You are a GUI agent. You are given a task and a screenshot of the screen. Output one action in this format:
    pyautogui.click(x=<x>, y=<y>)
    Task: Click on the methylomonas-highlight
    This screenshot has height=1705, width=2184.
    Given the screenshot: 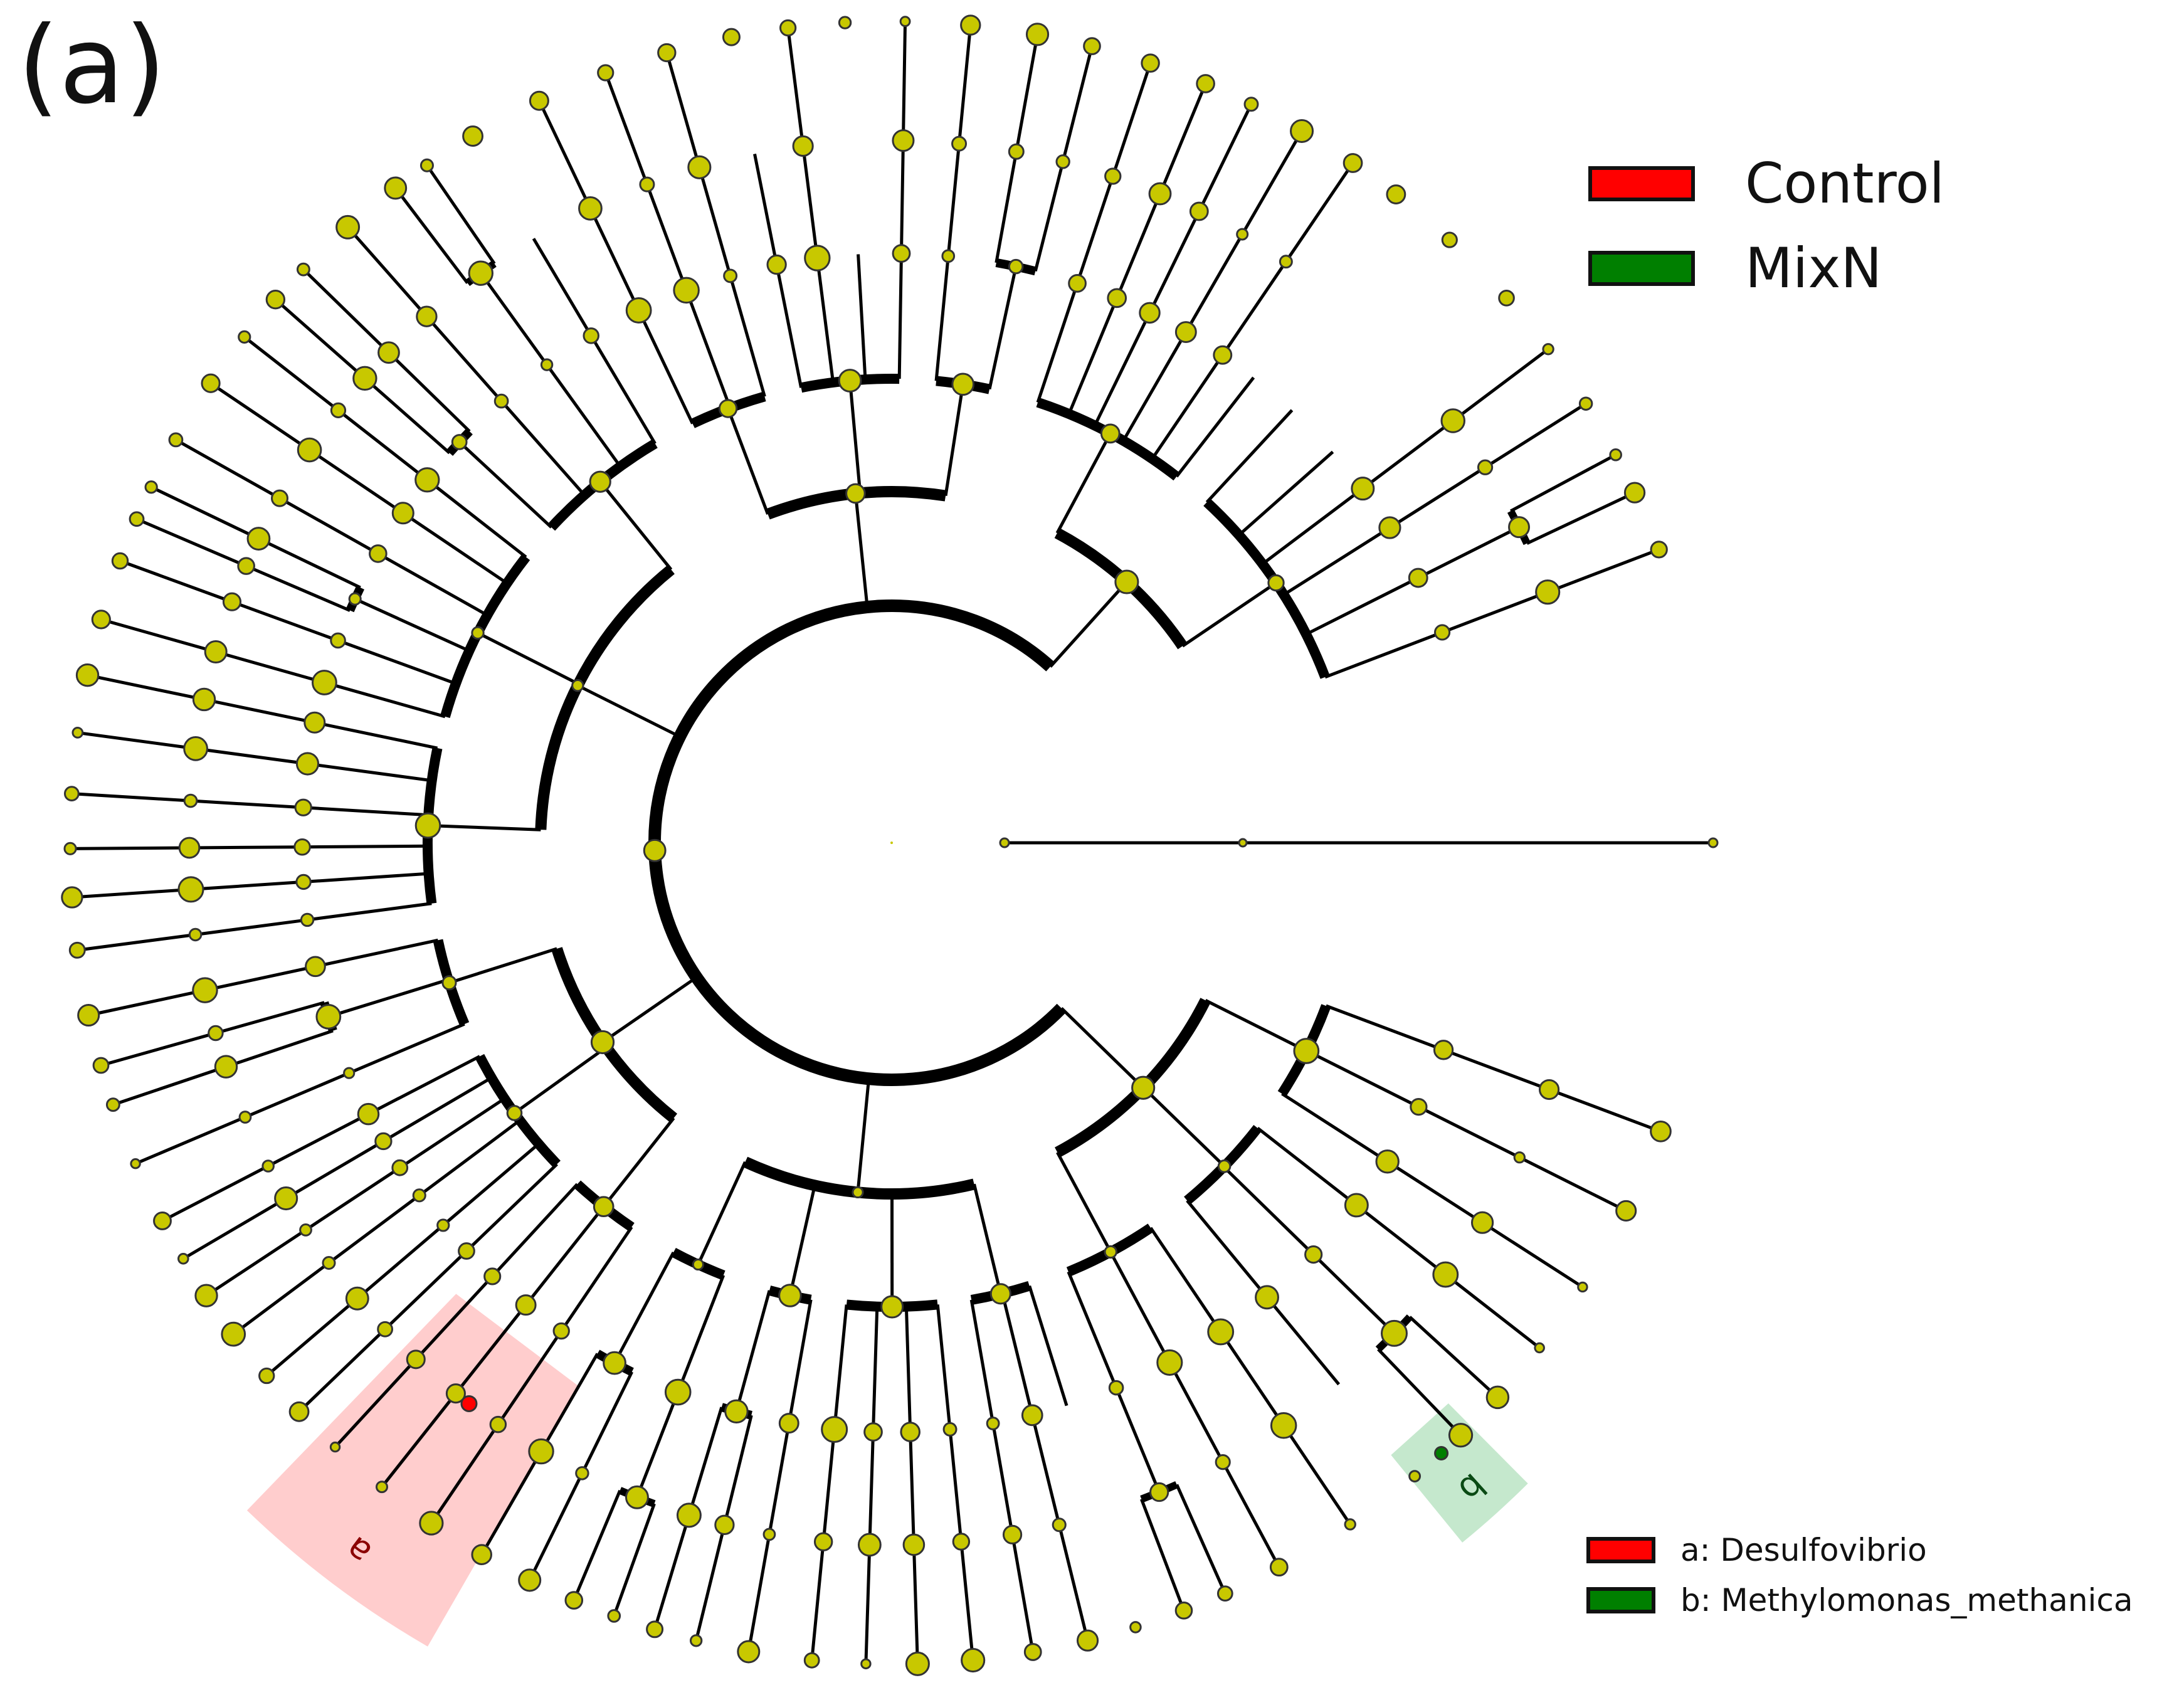 What is the action you would take?
    pyautogui.click(x=1460, y=1473)
    